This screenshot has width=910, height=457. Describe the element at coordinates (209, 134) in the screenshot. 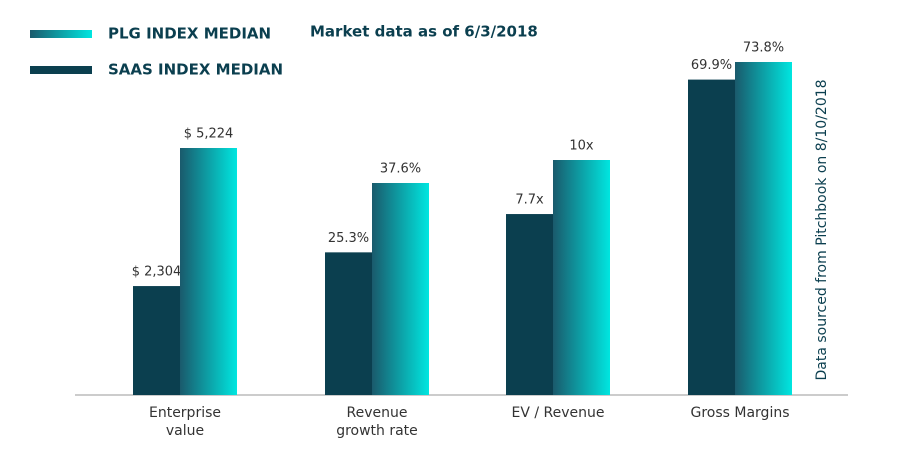

I see `value-label: $ 5,224` at that location.